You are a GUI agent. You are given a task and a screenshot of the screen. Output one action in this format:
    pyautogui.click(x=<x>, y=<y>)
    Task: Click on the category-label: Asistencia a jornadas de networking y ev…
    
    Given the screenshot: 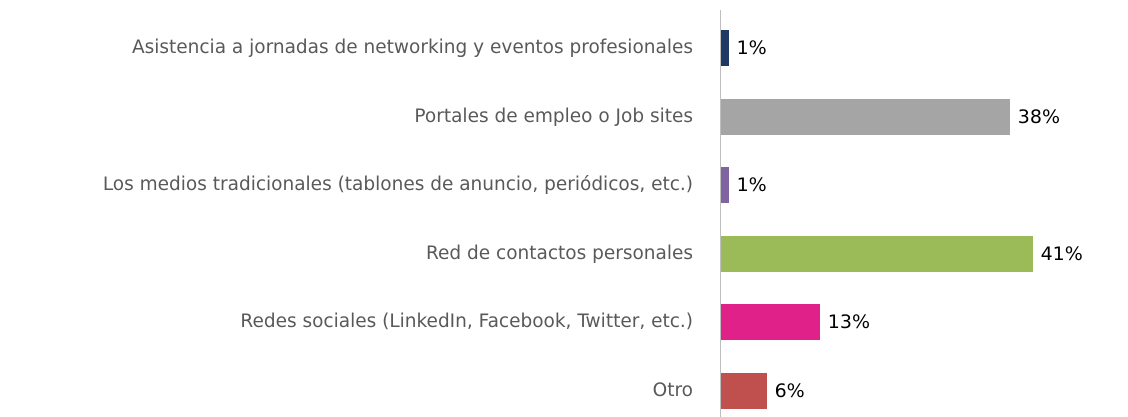 What is the action you would take?
    pyautogui.click(x=412, y=47)
    